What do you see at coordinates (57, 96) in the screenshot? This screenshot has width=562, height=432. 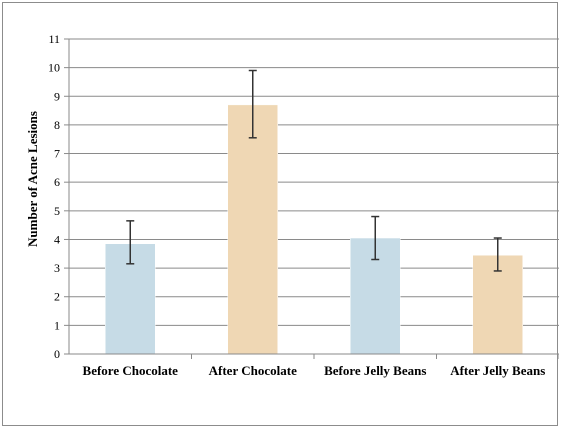 I see `y-tick-label: 9` at bounding box center [57, 96].